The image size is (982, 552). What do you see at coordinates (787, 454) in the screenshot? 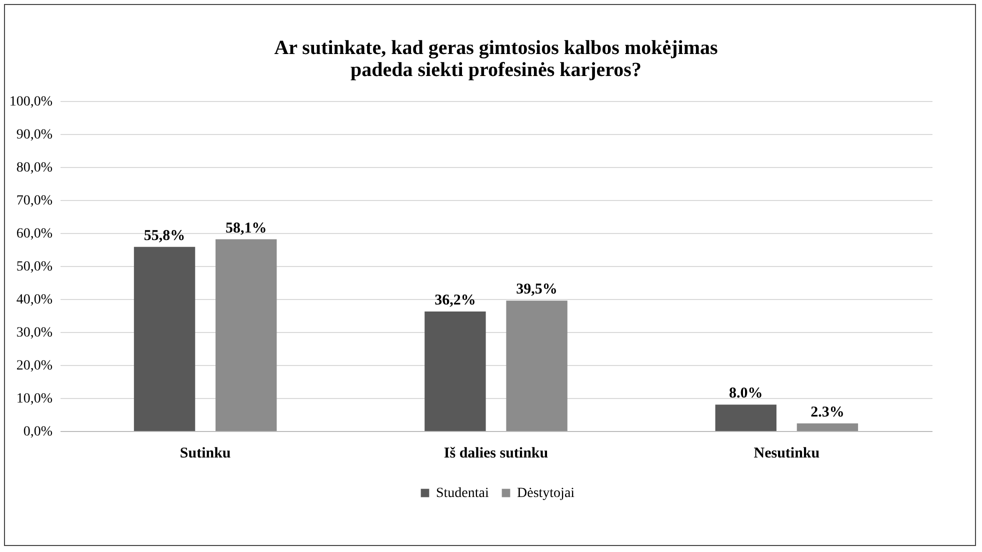
I see `x-tick-label: Nesutinku` at bounding box center [787, 454].